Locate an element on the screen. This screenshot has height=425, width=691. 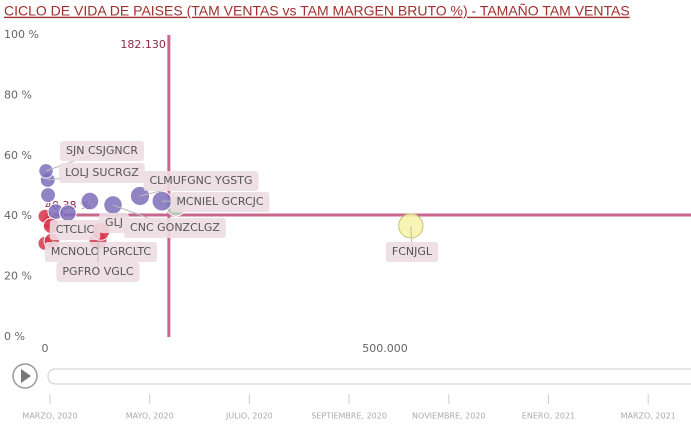
point-label: GLJ is located at coordinates (114, 223).